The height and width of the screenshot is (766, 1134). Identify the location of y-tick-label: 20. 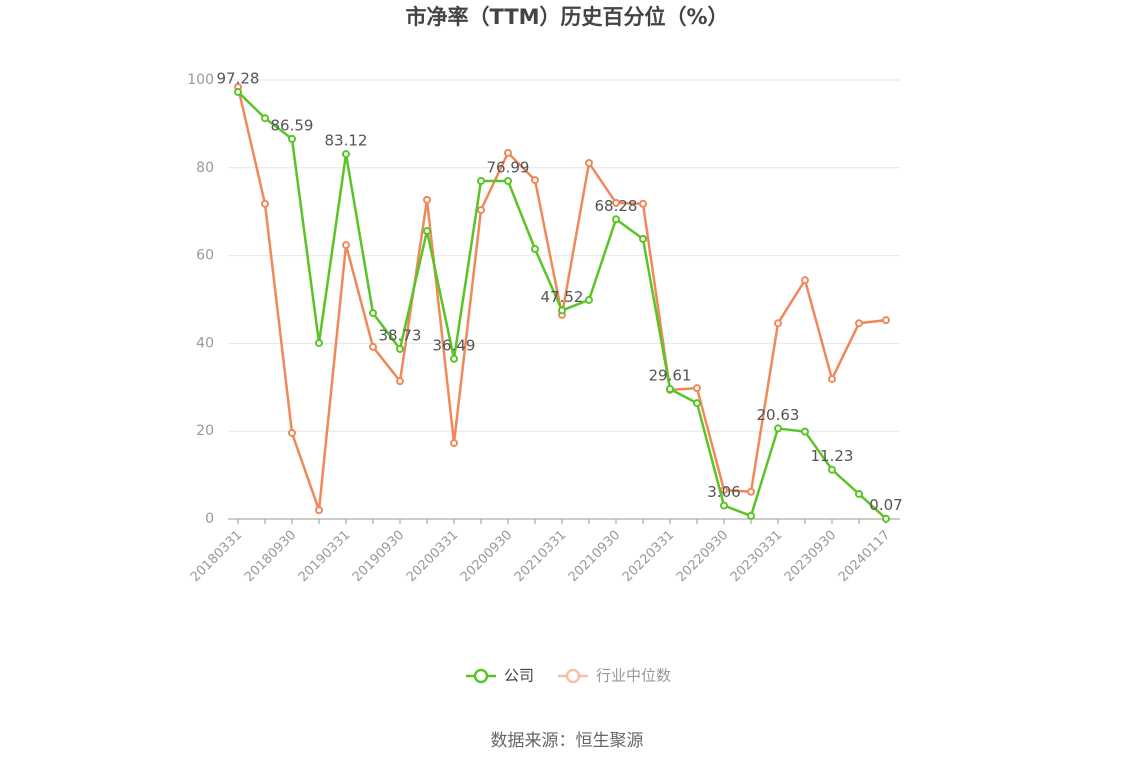
(205, 431).